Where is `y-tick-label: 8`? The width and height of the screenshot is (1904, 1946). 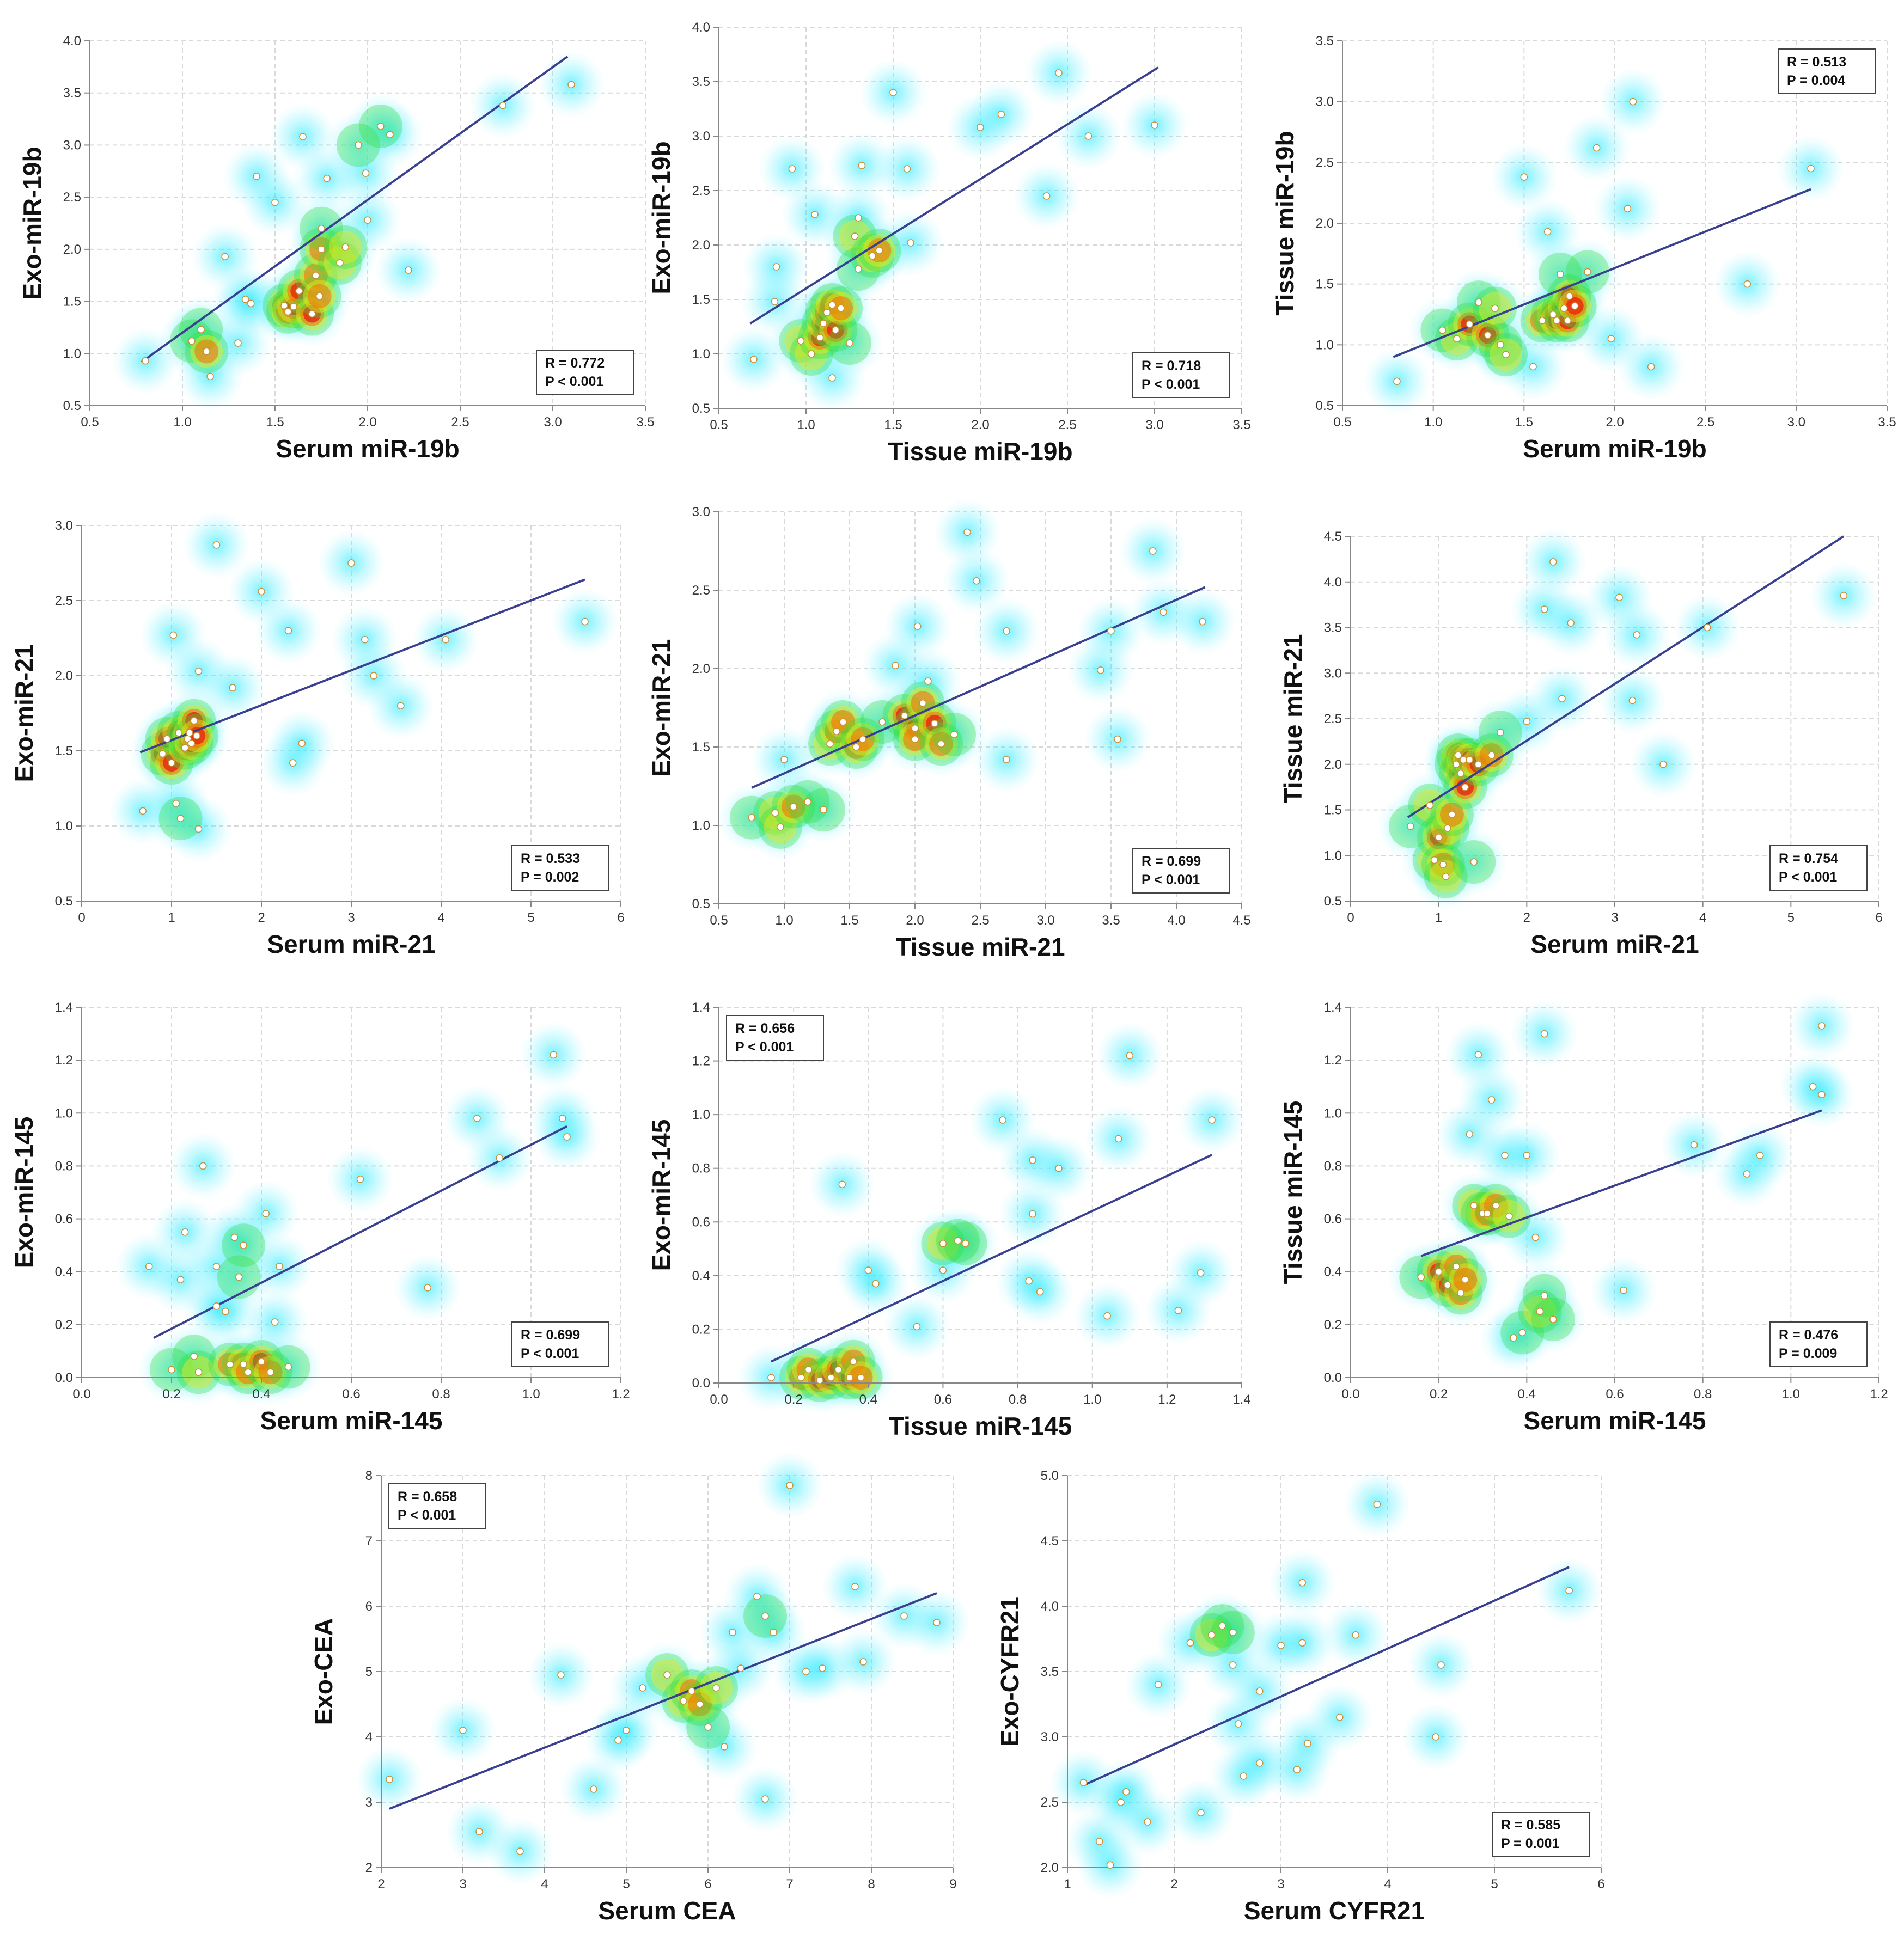
y-tick-label: 8 is located at coordinates (369, 1476).